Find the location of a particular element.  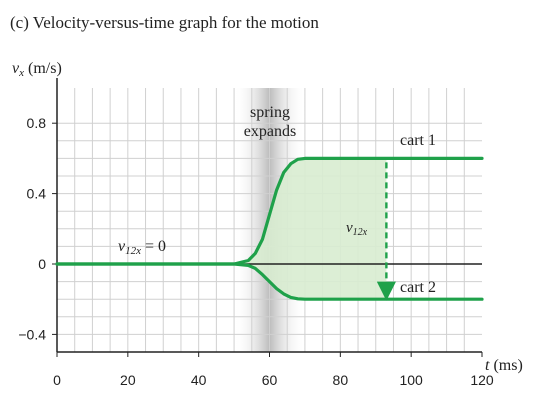

y-tick-label: 0.4 is located at coordinates (37, 194).